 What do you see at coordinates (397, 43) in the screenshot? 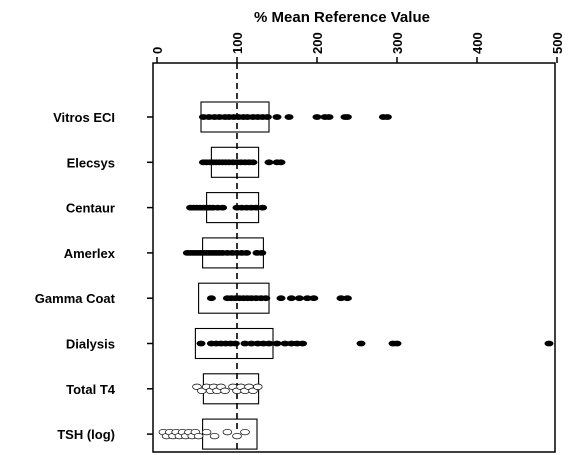
I see `x-tick-label-300: 300` at bounding box center [397, 43].